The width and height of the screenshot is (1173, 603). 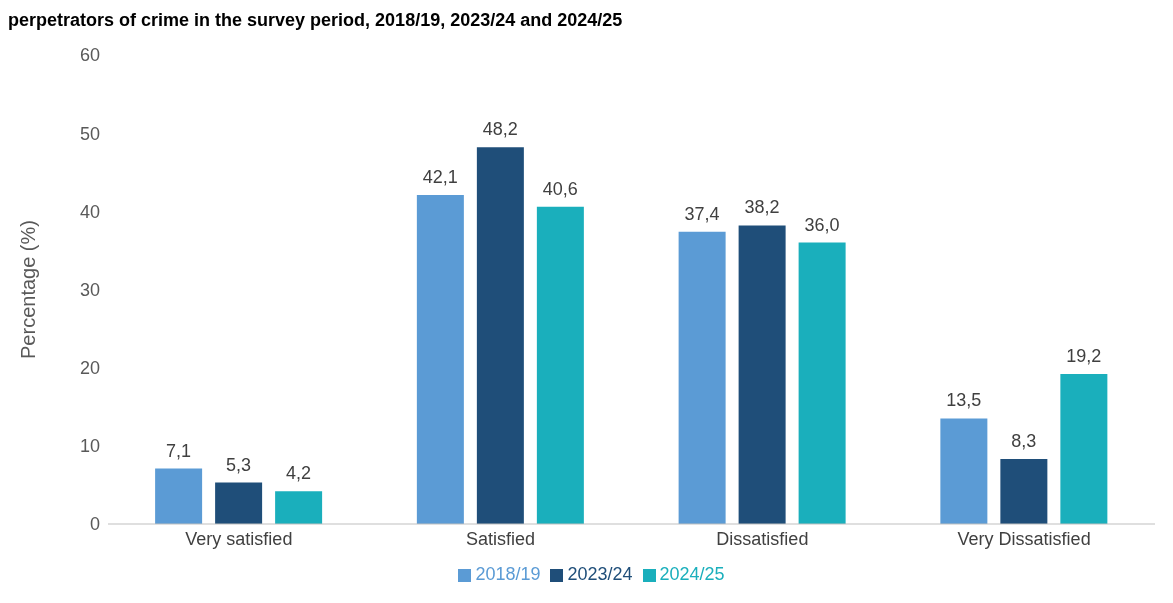 I want to click on legend-label: 2018/19, so click(x=508, y=574).